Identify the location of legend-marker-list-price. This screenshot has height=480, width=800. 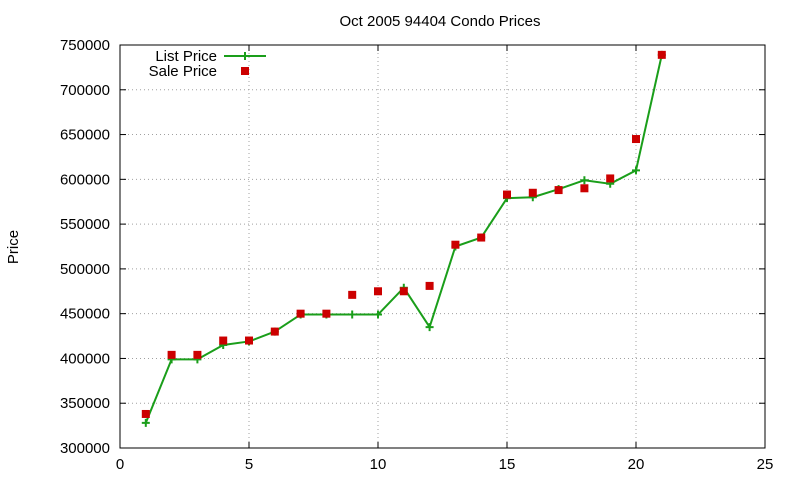
(245, 56).